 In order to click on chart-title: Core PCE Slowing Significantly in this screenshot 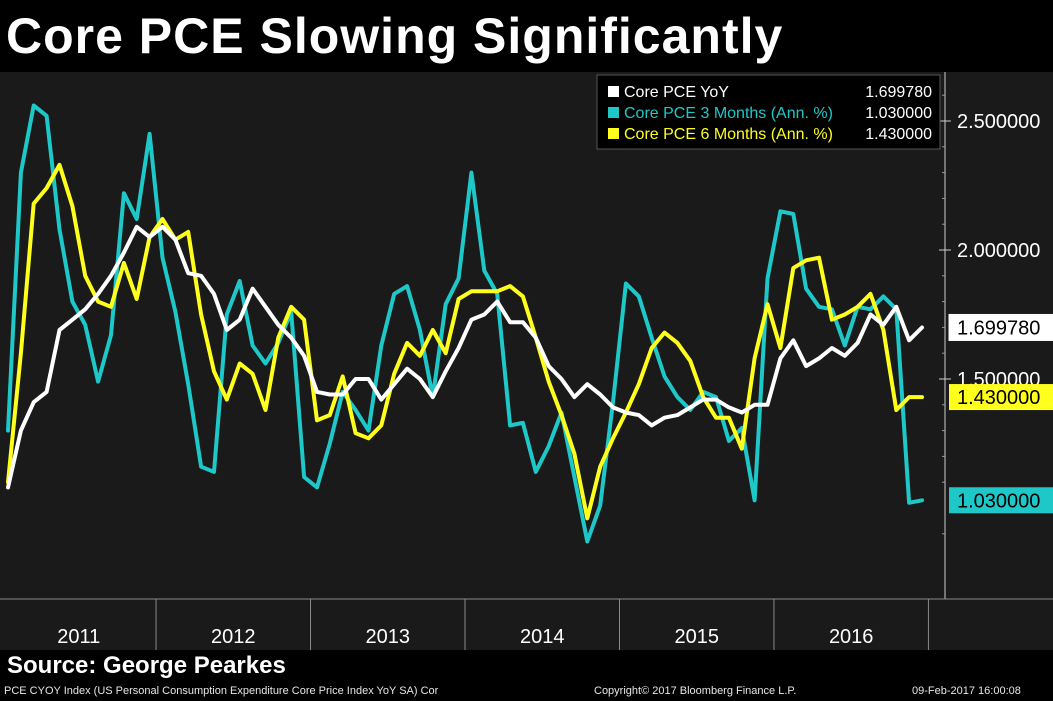, I will do `click(395, 36)`.